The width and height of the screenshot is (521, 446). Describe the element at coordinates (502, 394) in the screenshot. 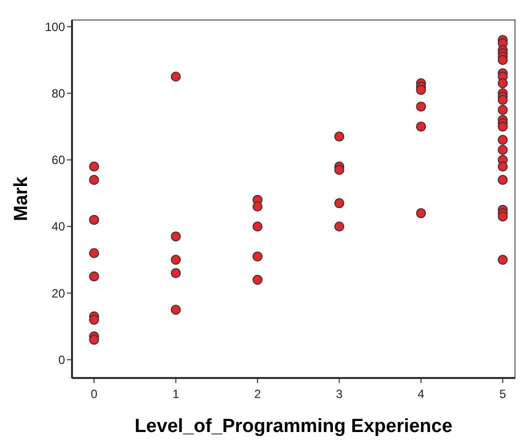

I see `x-tick-label: 5` at that location.